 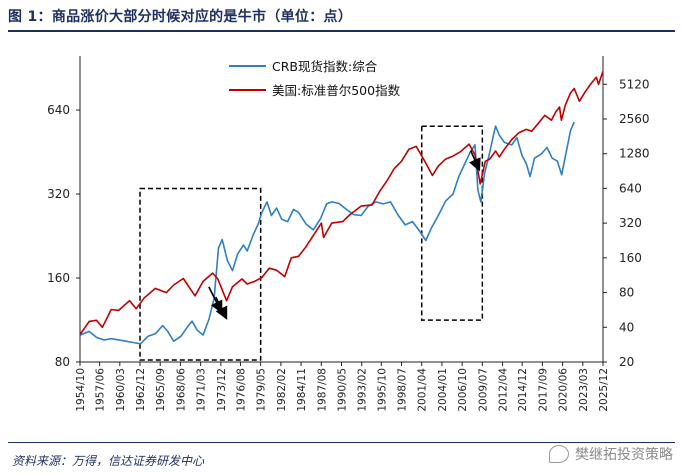 I want to click on x-tick-label: 2014/12, so click(x=523, y=390).